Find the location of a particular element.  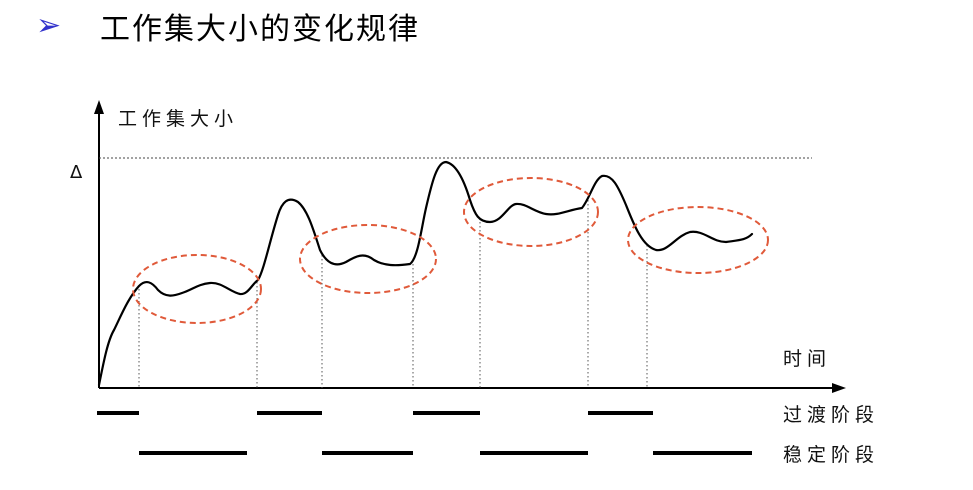

y-axis-label: 工作集大小 is located at coordinates (178, 119).